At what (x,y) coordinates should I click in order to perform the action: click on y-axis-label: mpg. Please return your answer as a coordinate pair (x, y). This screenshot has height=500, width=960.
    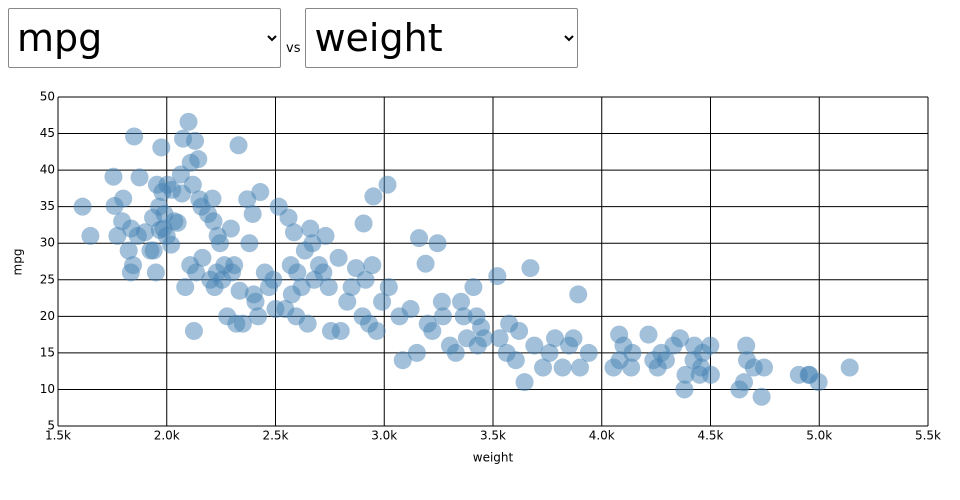
    Looking at the image, I should click on (18, 262).